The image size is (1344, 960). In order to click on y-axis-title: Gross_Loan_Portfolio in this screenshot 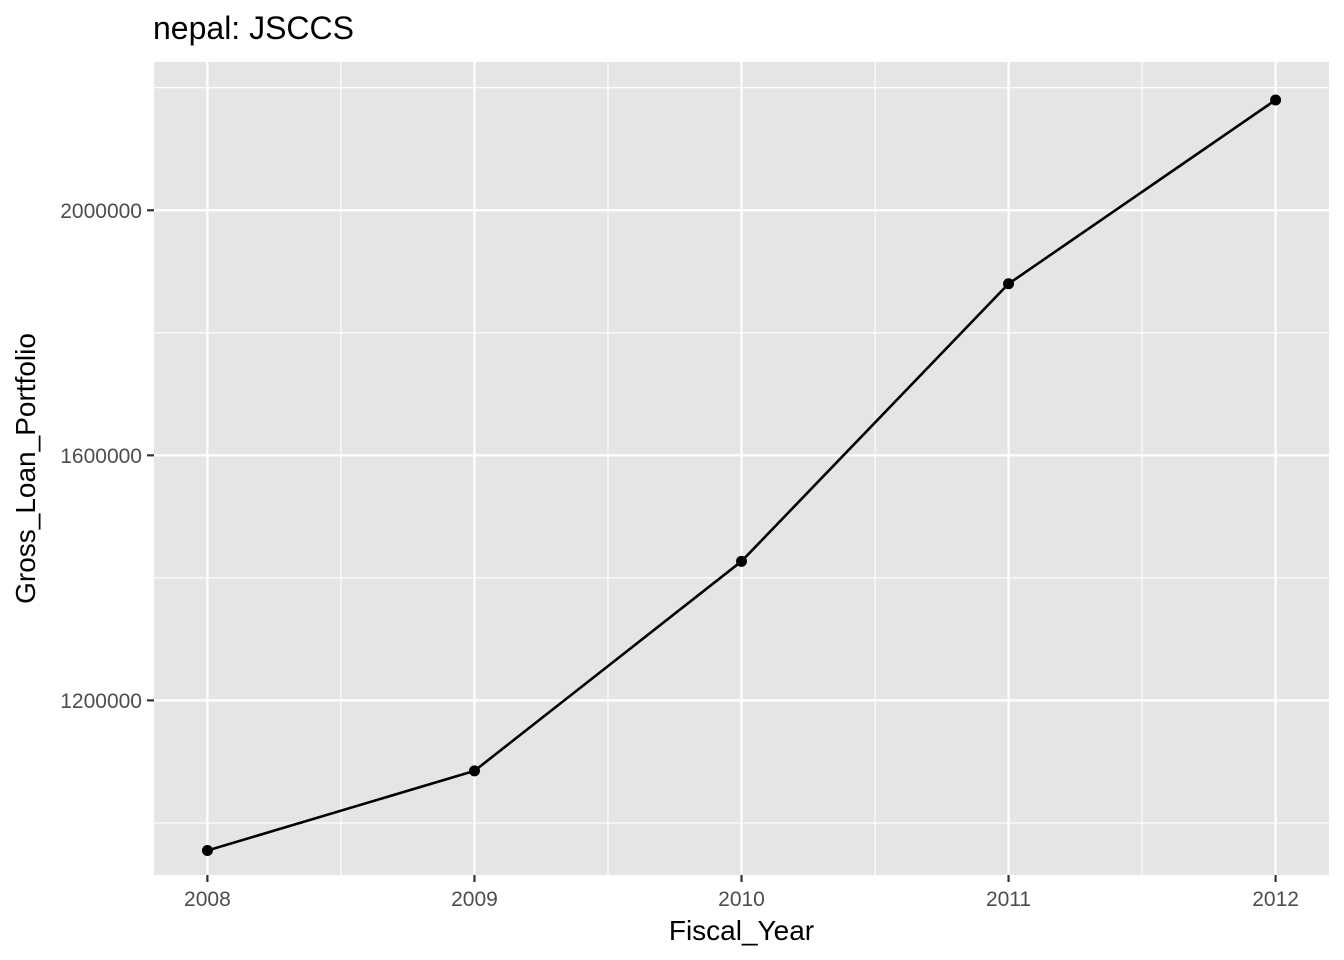, I will do `click(25, 468)`.